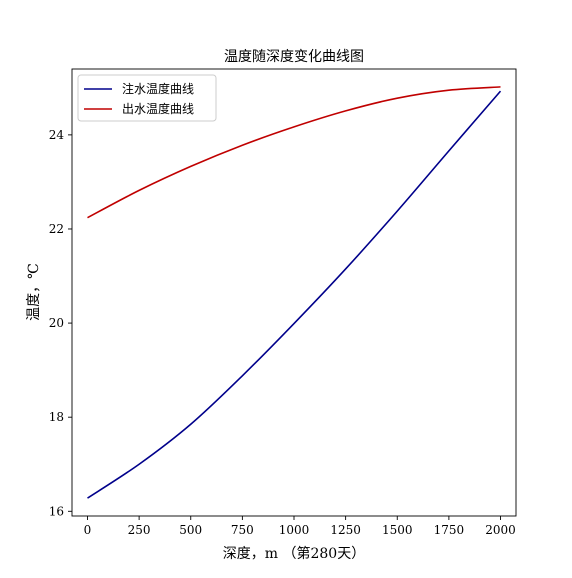 The width and height of the screenshot is (572, 578). What do you see at coordinates (88, 530) in the screenshot?
I see `x-tick-label: 0` at bounding box center [88, 530].